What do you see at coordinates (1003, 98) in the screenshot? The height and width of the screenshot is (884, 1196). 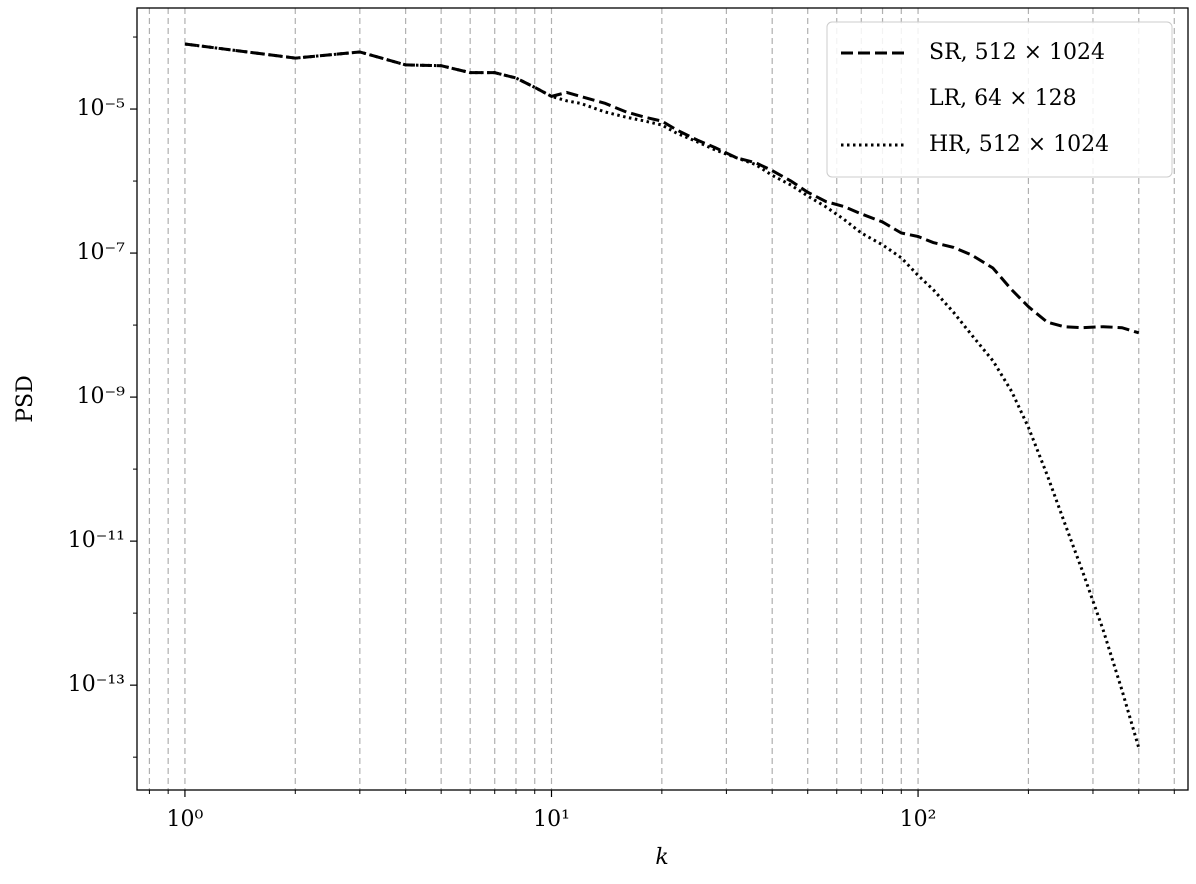 I see `legend-label: LR, 64 × 128` at bounding box center [1003, 98].